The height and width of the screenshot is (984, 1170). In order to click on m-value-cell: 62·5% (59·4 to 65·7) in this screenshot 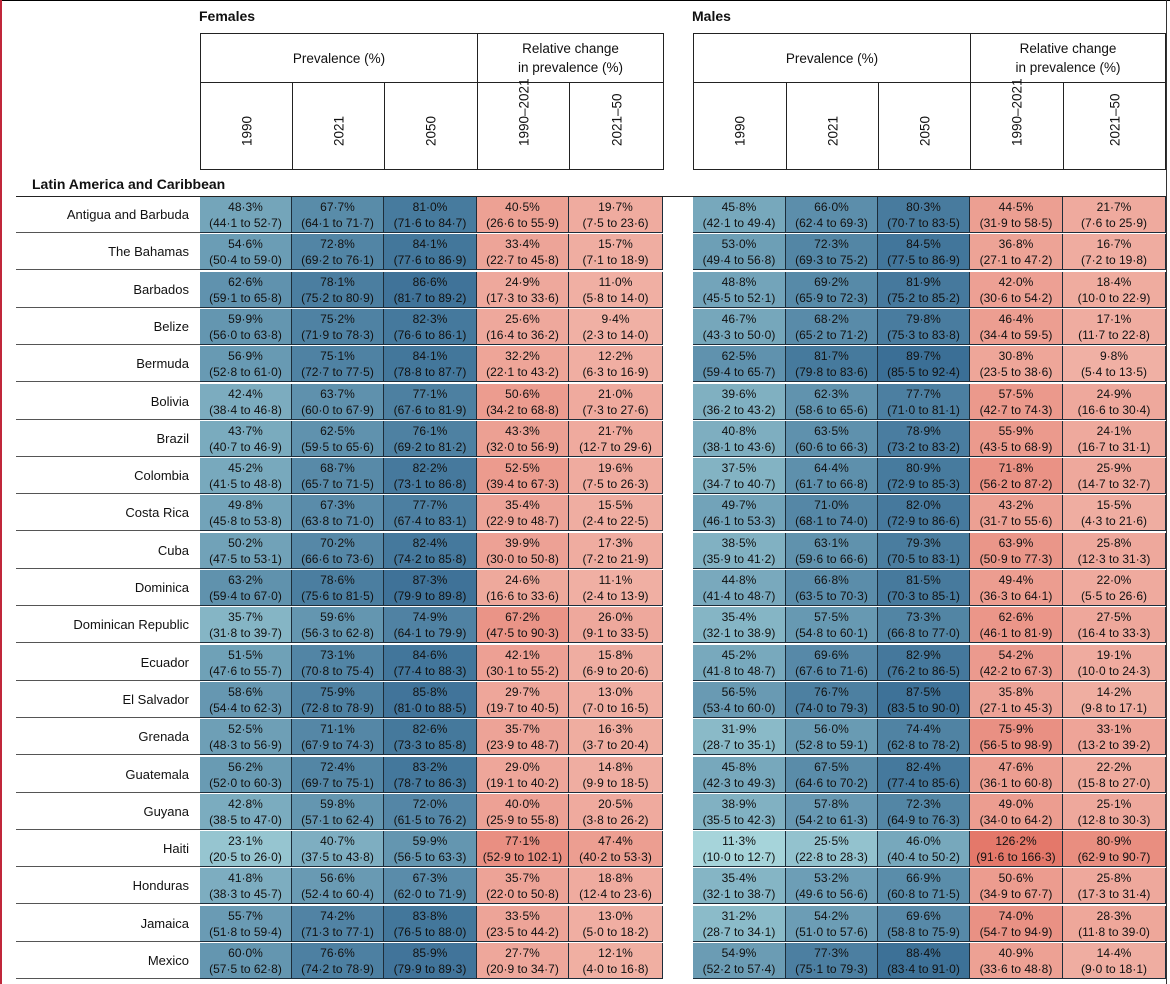, I will do `click(739, 364)`.